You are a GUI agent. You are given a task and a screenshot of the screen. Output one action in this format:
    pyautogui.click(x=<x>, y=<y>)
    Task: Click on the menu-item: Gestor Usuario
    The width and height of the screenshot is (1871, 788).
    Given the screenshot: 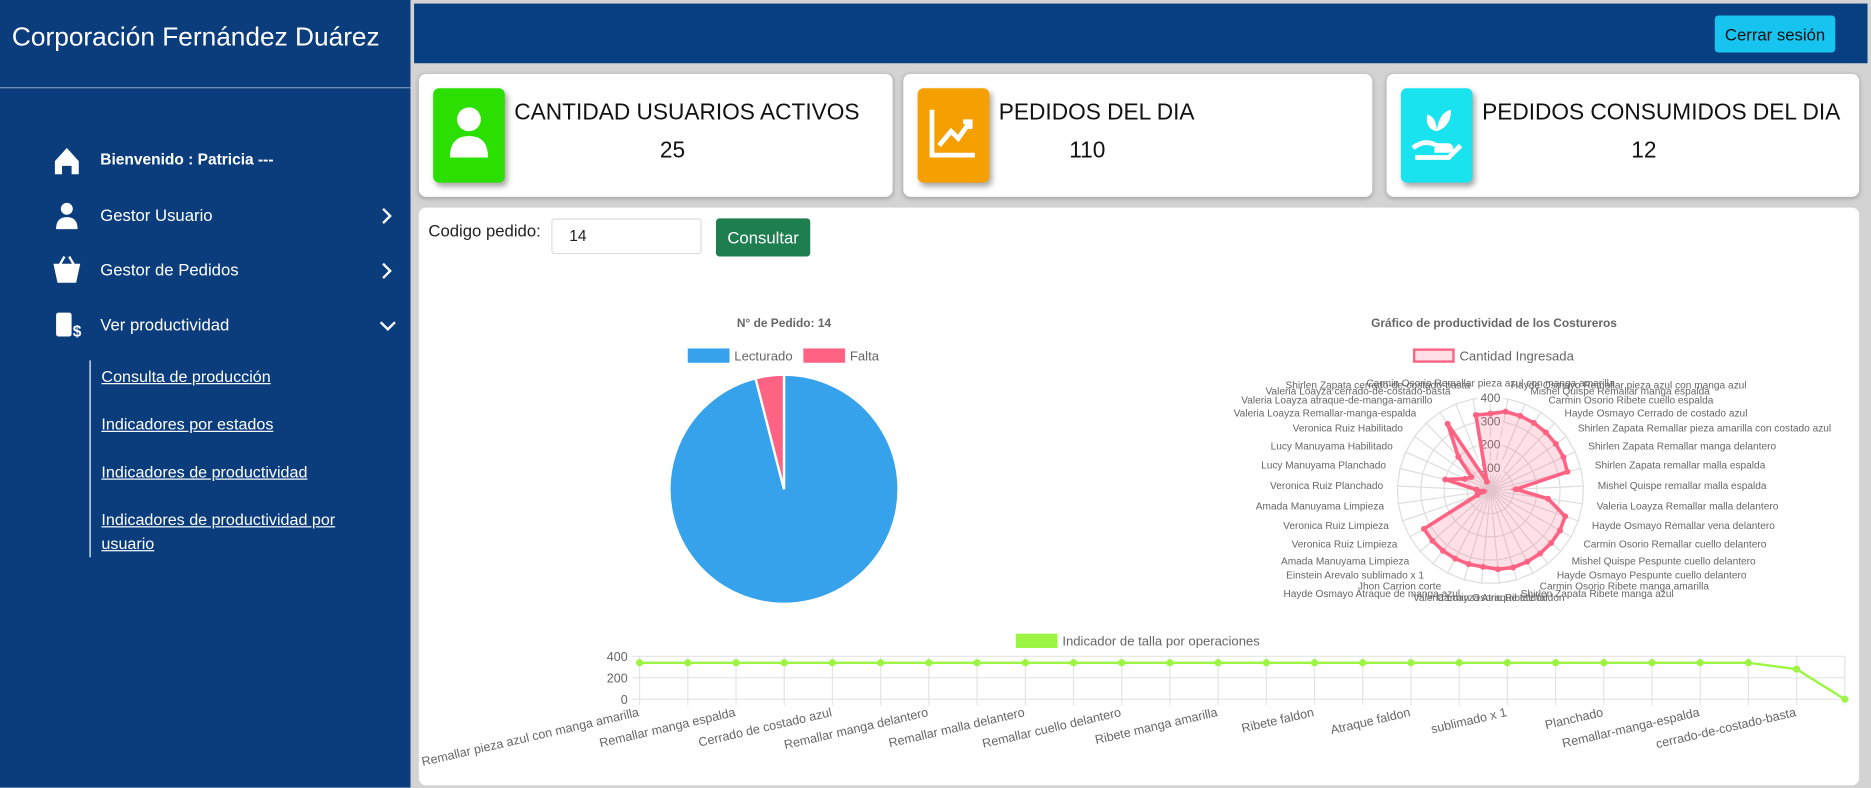 What is the action you would take?
    pyautogui.click(x=156, y=215)
    